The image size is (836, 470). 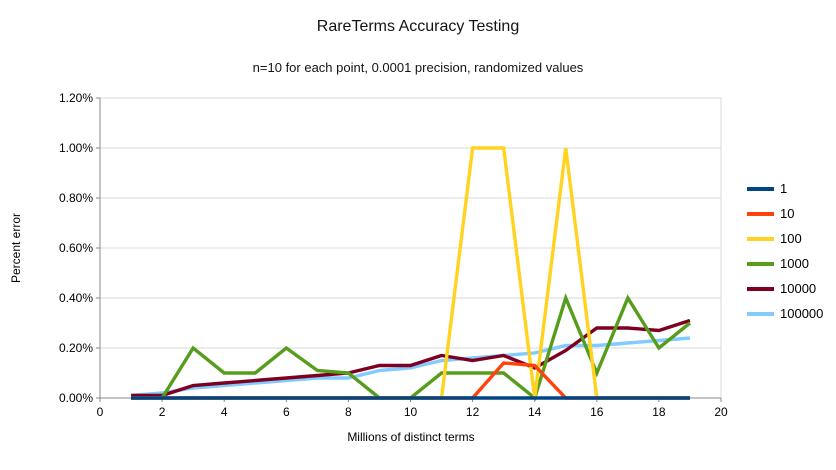 What do you see at coordinates (348, 412) in the screenshot?
I see `x-tick-label: 8` at bounding box center [348, 412].